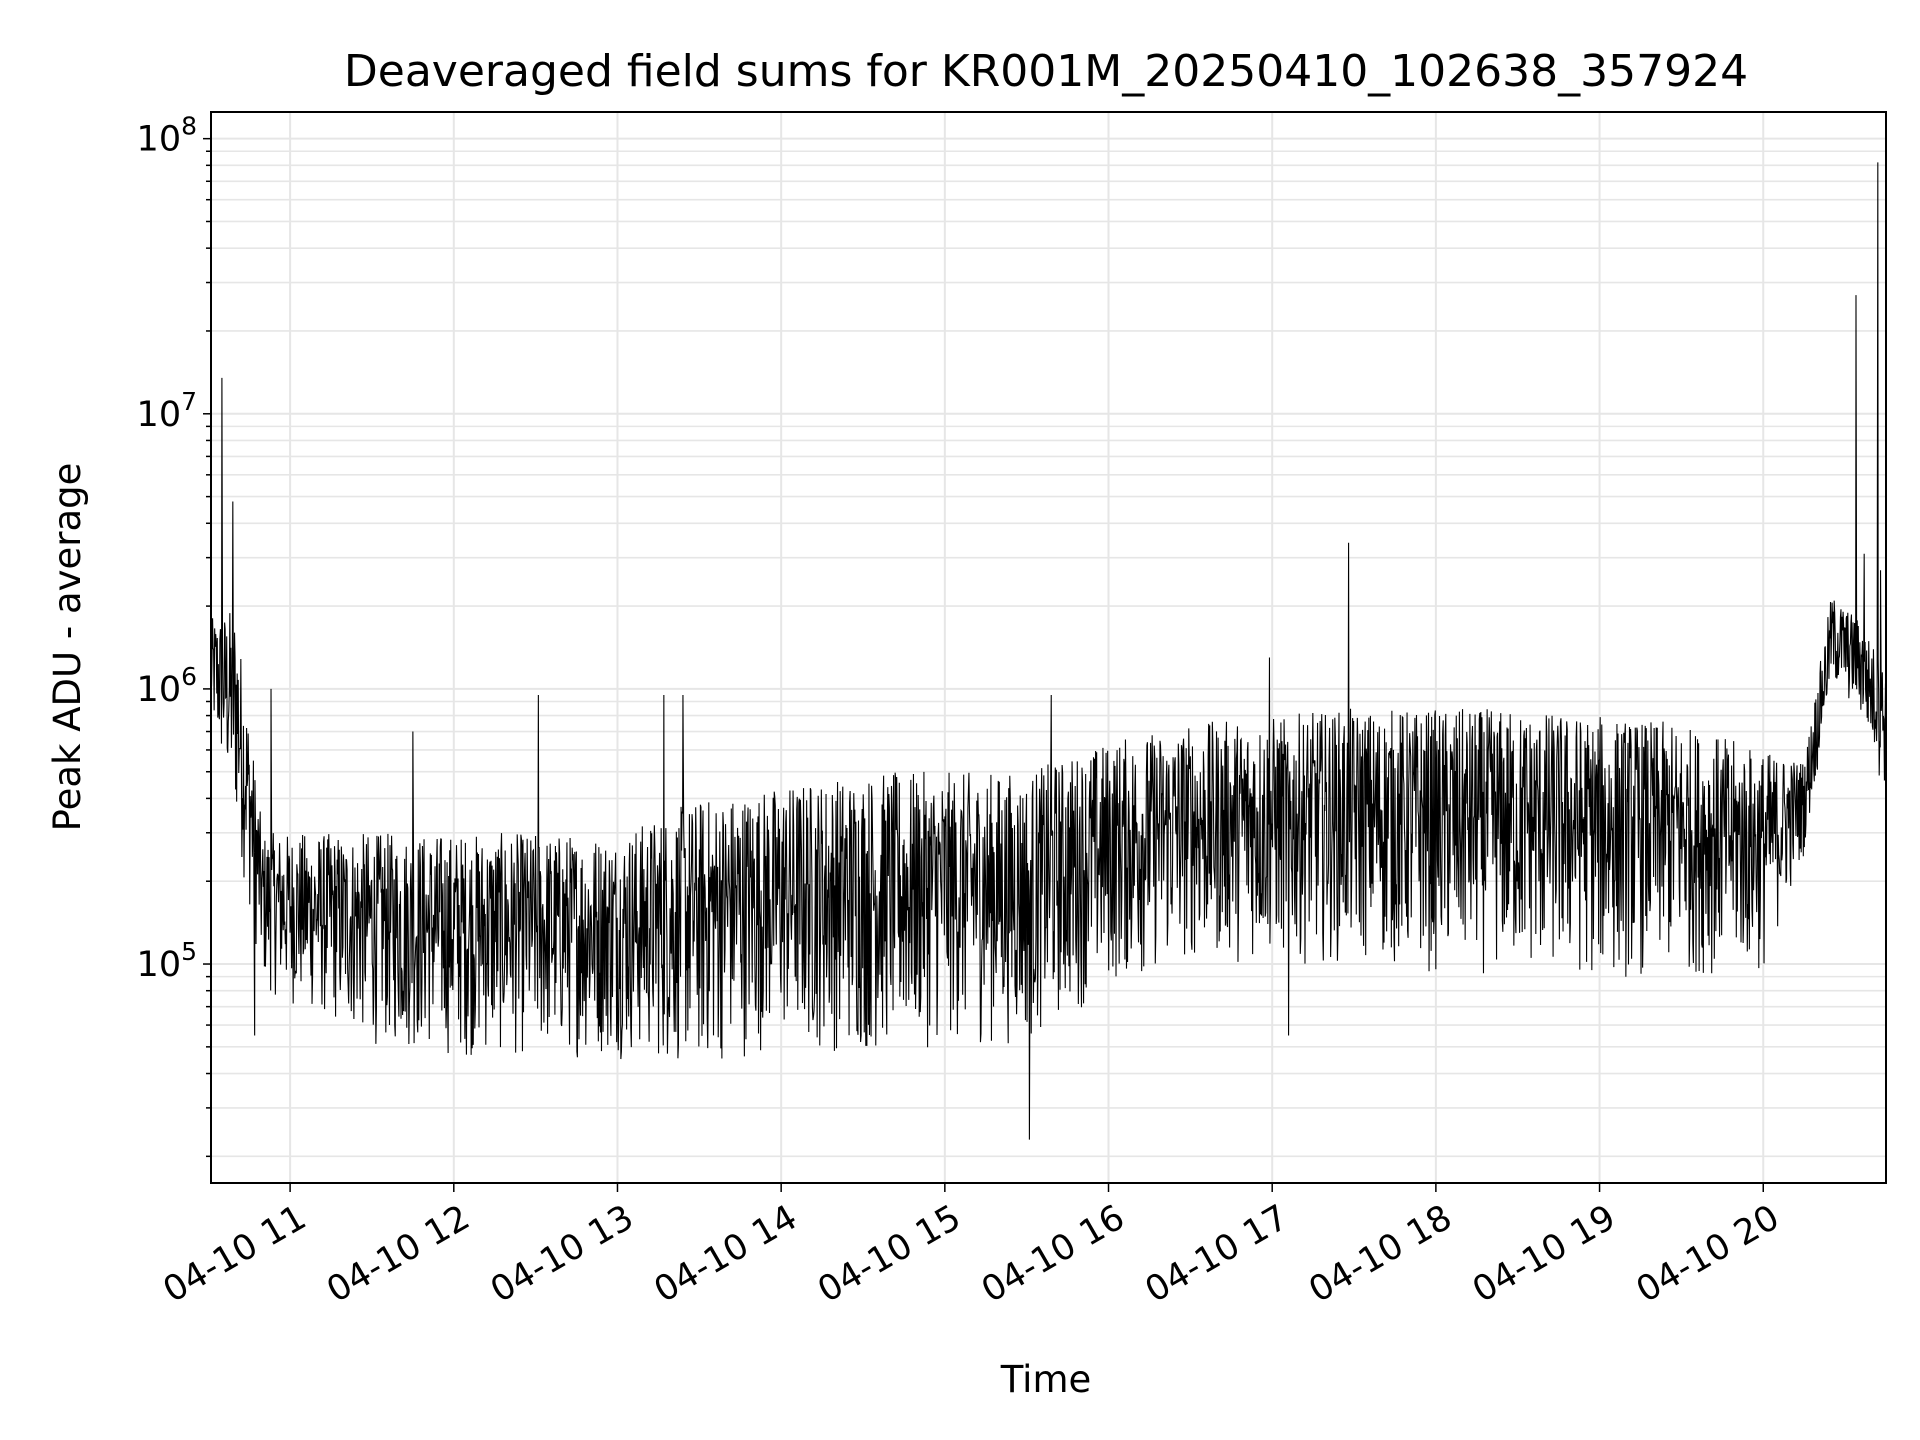 The height and width of the screenshot is (1440, 1920). Describe the element at coordinates (167, 686) in the screenshot. I see `y-tick-label: 10⁶` at that location.